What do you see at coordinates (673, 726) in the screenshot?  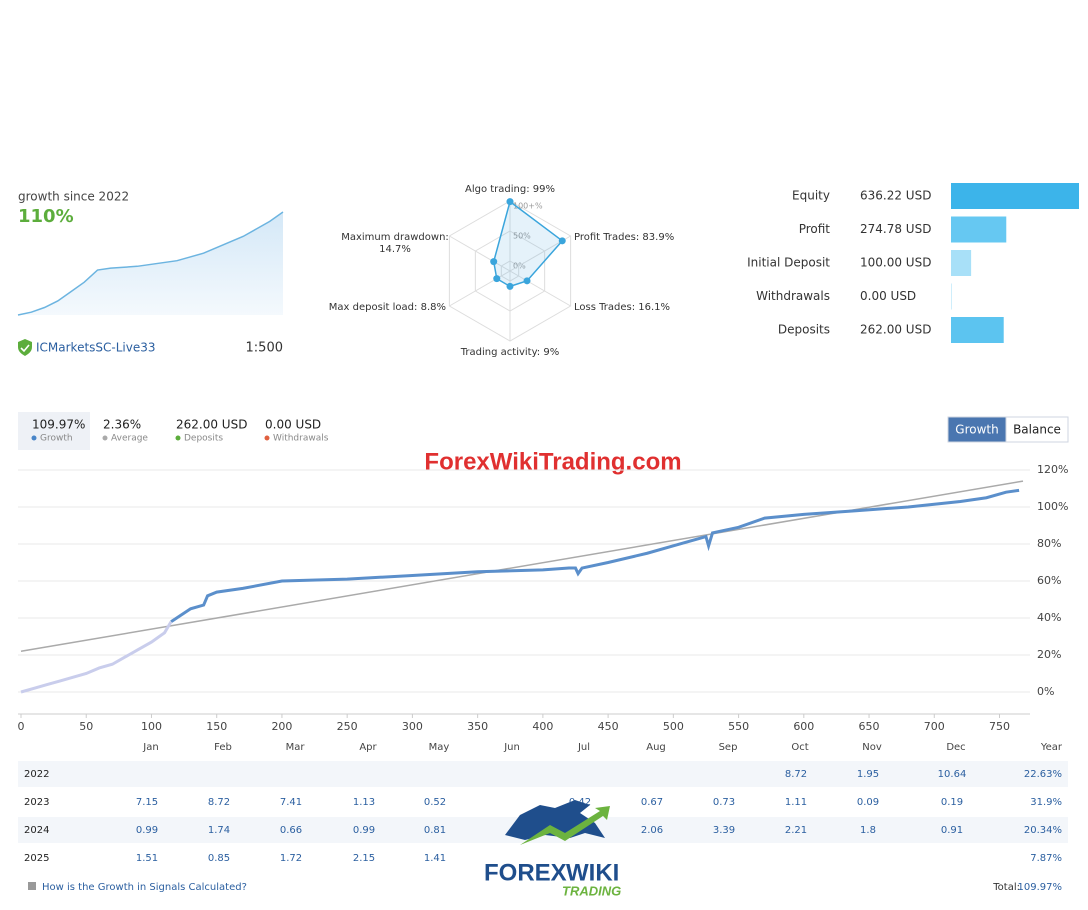 I see `x-tick-label: 500` at bounding box center [673, 726].